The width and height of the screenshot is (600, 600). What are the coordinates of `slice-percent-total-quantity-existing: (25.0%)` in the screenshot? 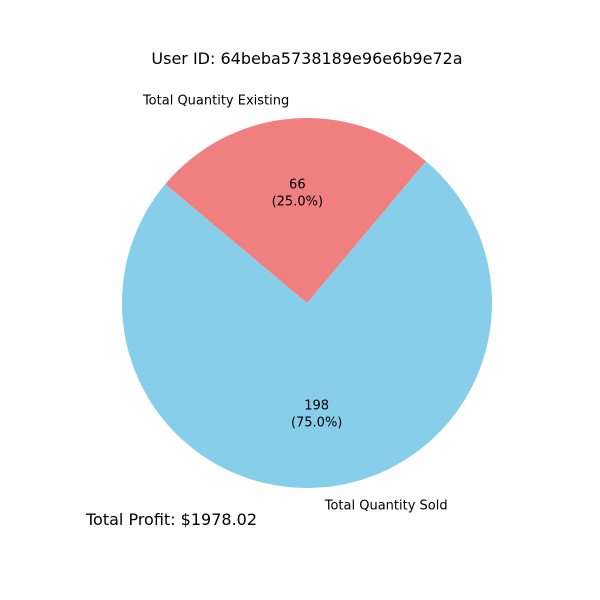 It's located at (297, 201).